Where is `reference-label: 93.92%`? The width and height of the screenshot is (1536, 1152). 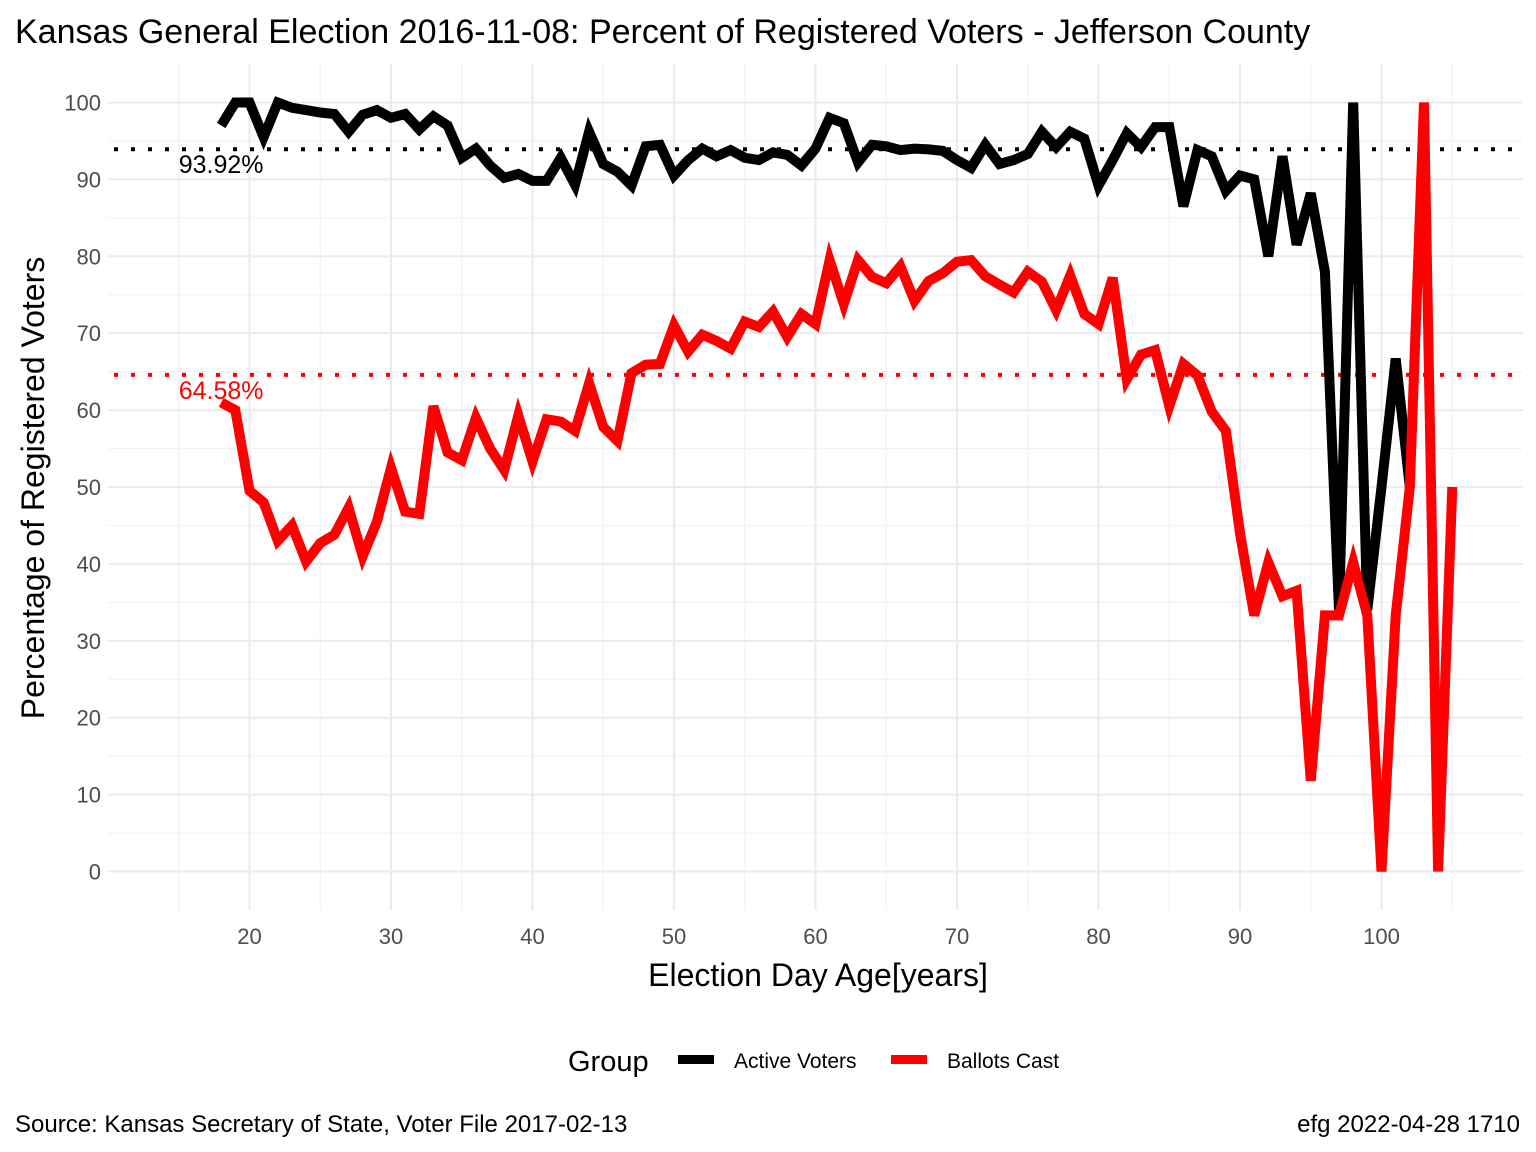 reference-label: 93.92% is located at coordinates (221, 165).